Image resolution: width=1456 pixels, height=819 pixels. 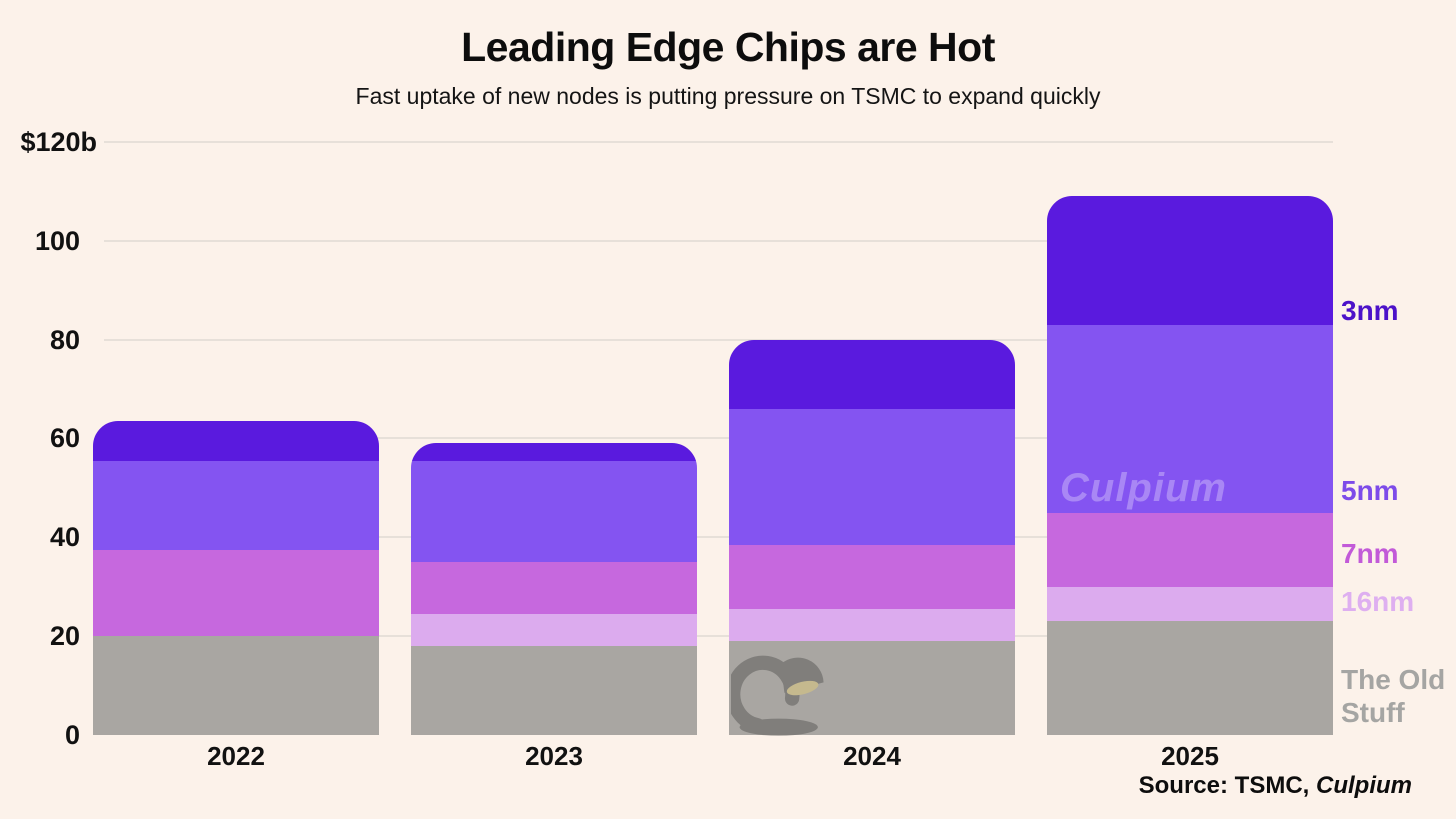 What do you see at coordinates (1378, 601) in the screenshot?
I see `legend-label-16nm: 16nm` at bounding box center [1378, 601].